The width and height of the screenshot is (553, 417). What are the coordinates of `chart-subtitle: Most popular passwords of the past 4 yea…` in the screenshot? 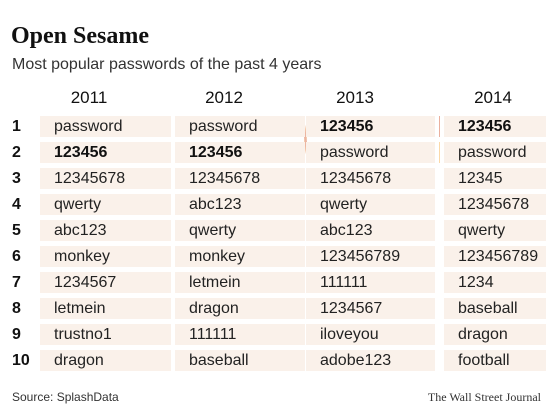 It's located at (167, 64).